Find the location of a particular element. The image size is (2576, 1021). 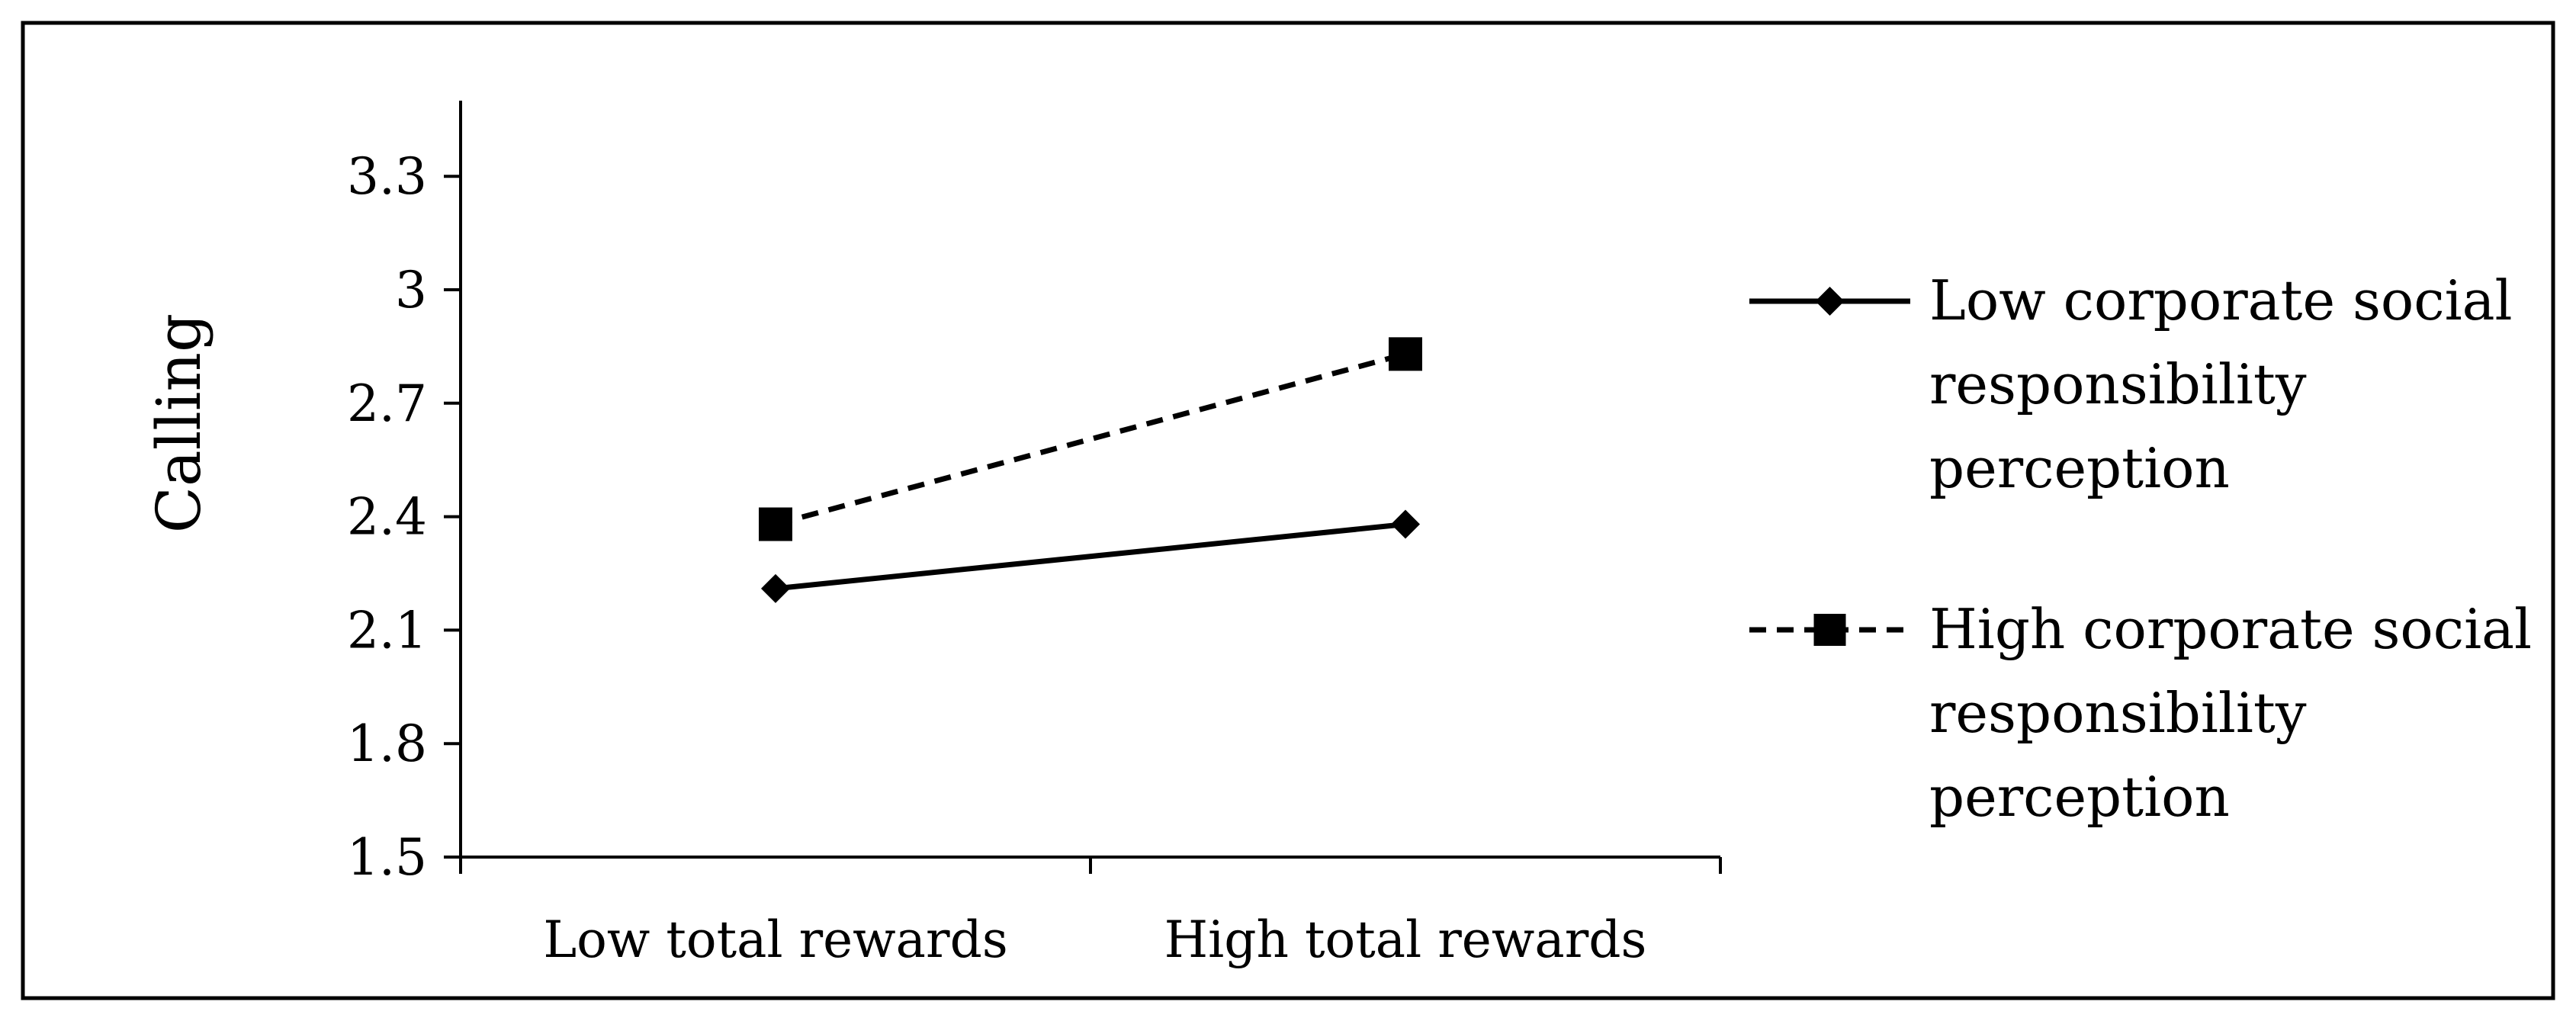

legend-label-1: perception is located at coordinates (2079, 468).